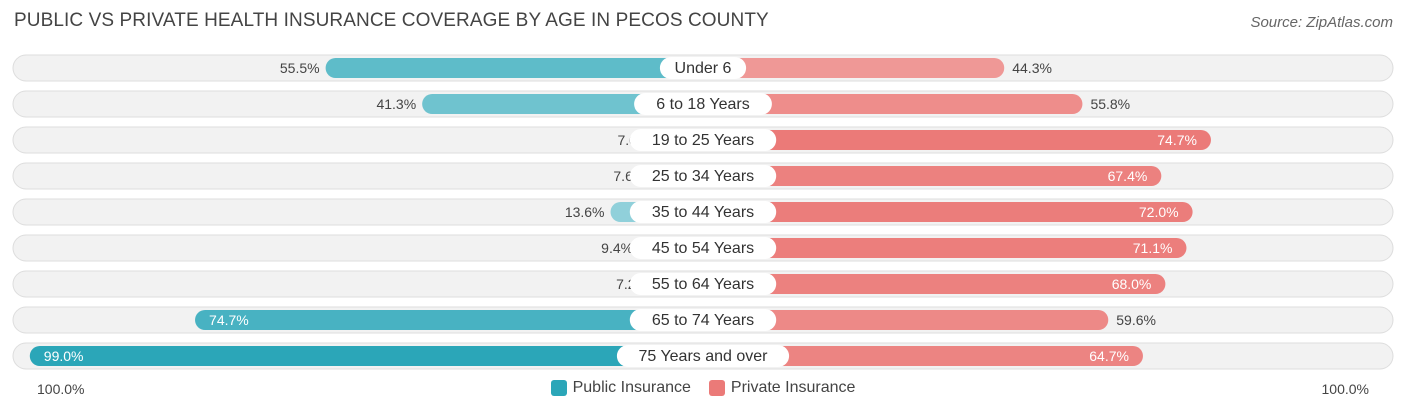 This screenshot has width=1406, height=414. What do you see at coordinates (585, 212) in the screenshot?
I see `value-label-public-35-to-44-years: 13.6%` at bounding box center [585, 212].